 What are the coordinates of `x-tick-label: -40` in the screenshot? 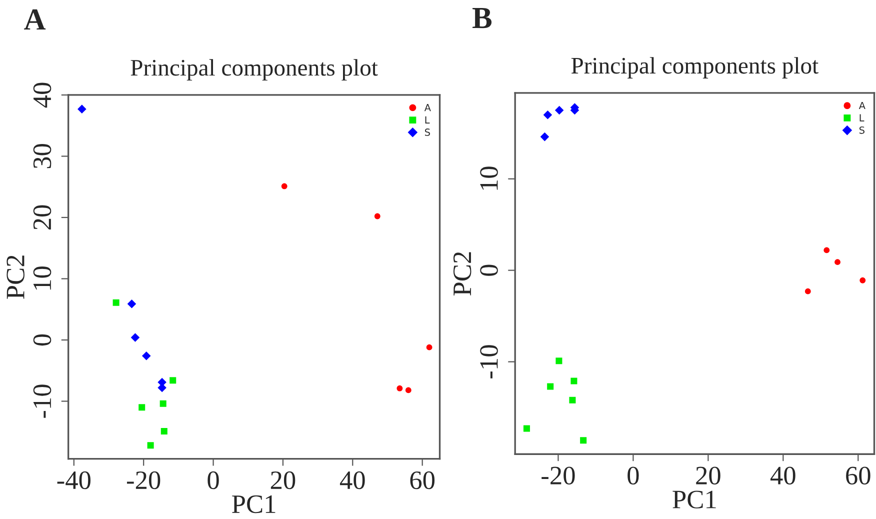 It's located at (73, 480).